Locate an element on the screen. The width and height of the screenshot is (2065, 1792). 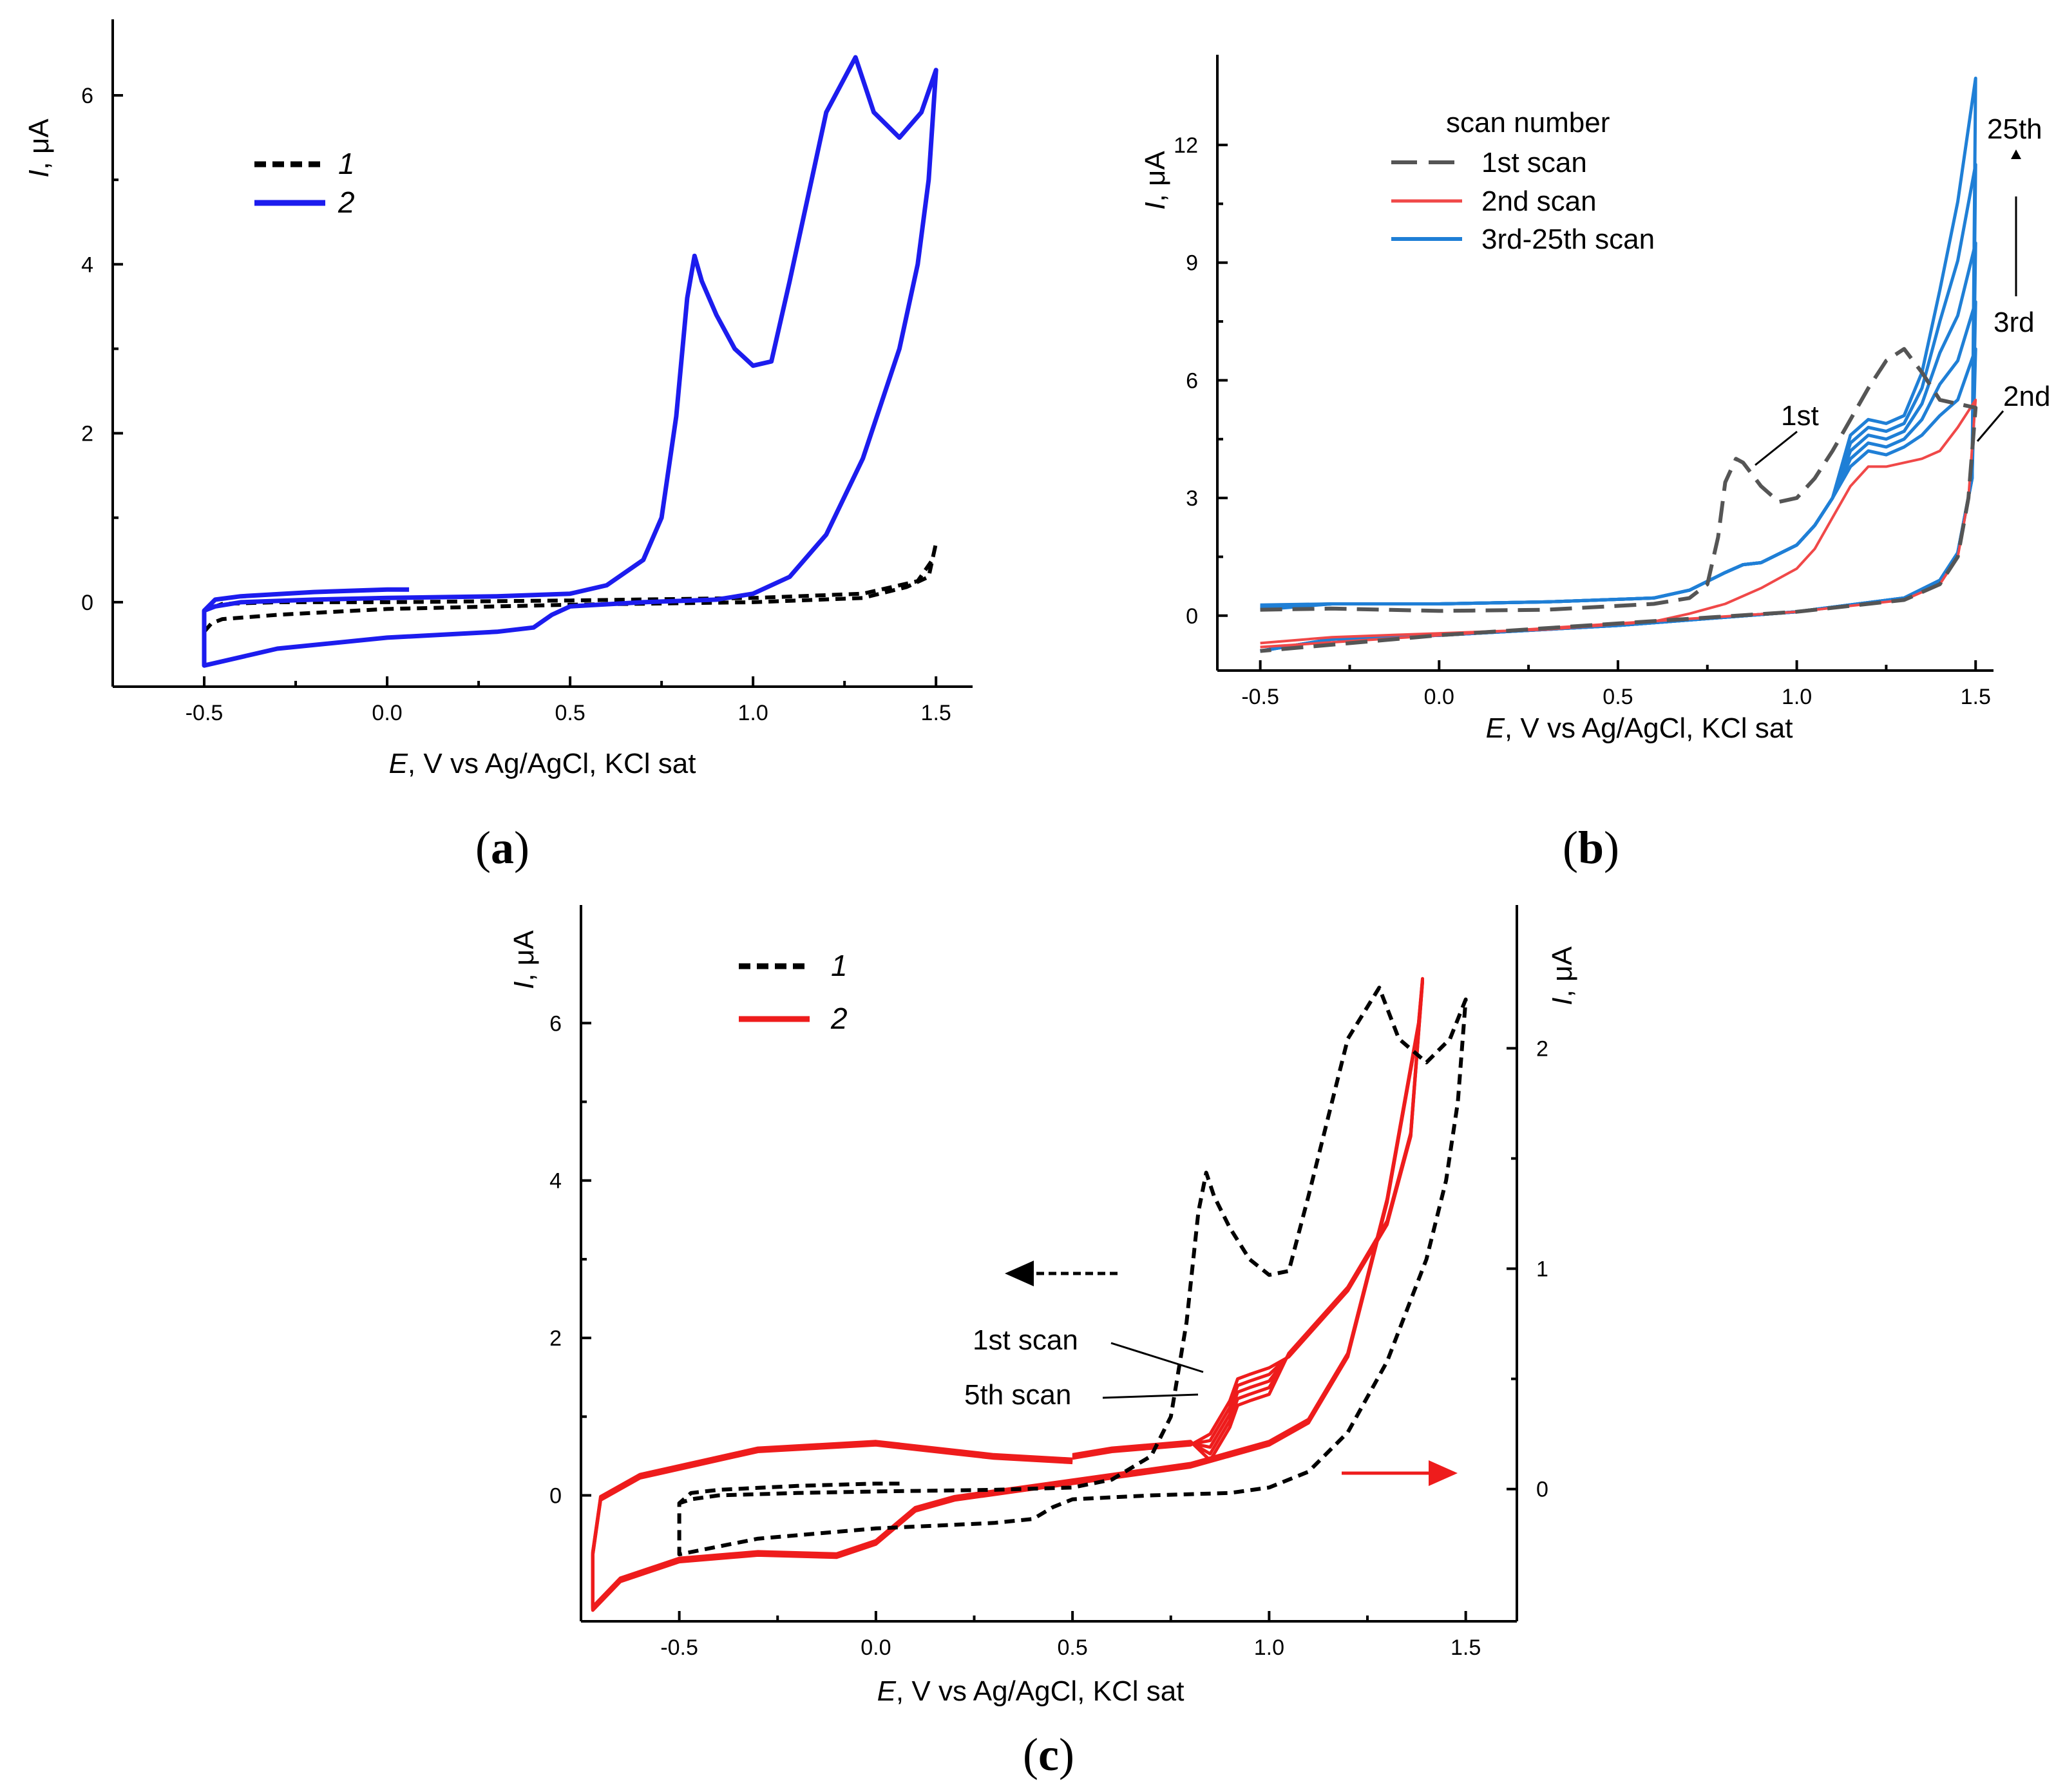
panel-c-label: (c) is located at coordinates (1048, 1755).